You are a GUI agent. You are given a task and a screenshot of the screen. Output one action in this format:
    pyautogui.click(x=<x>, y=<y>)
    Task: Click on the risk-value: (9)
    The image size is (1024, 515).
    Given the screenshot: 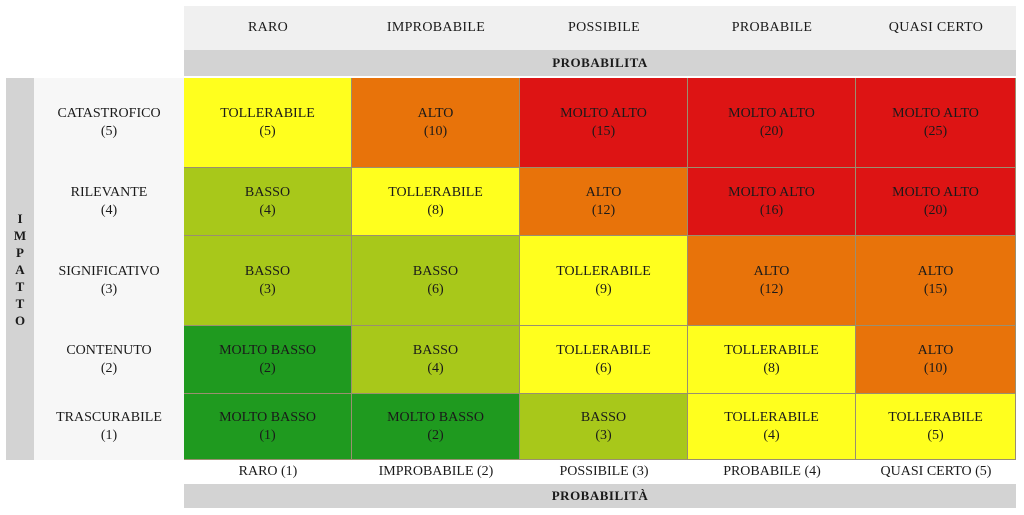 What is the action you would take?
    pyautogui.click(x=603, y=289)
    